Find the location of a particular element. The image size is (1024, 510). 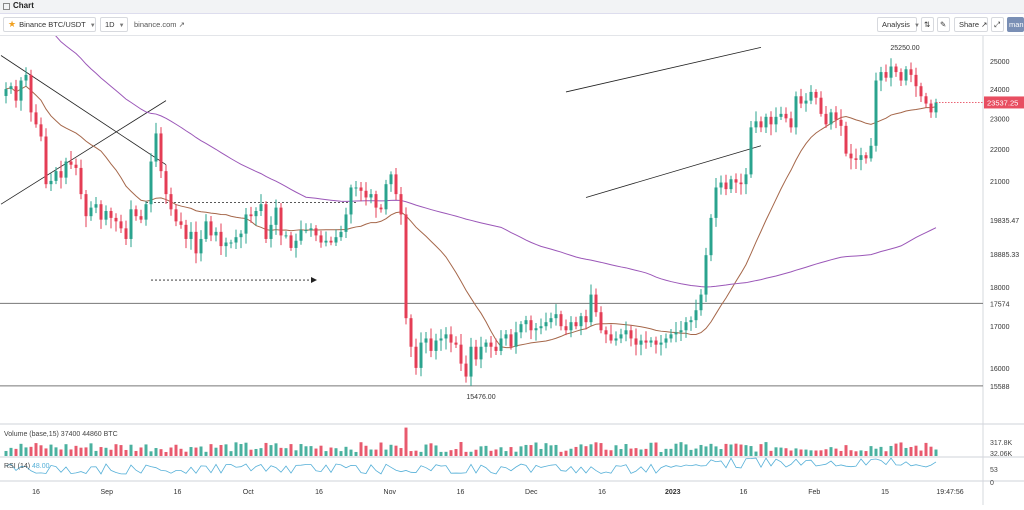

sliders-icon: ⇅ is located at coordinates (927, 24).